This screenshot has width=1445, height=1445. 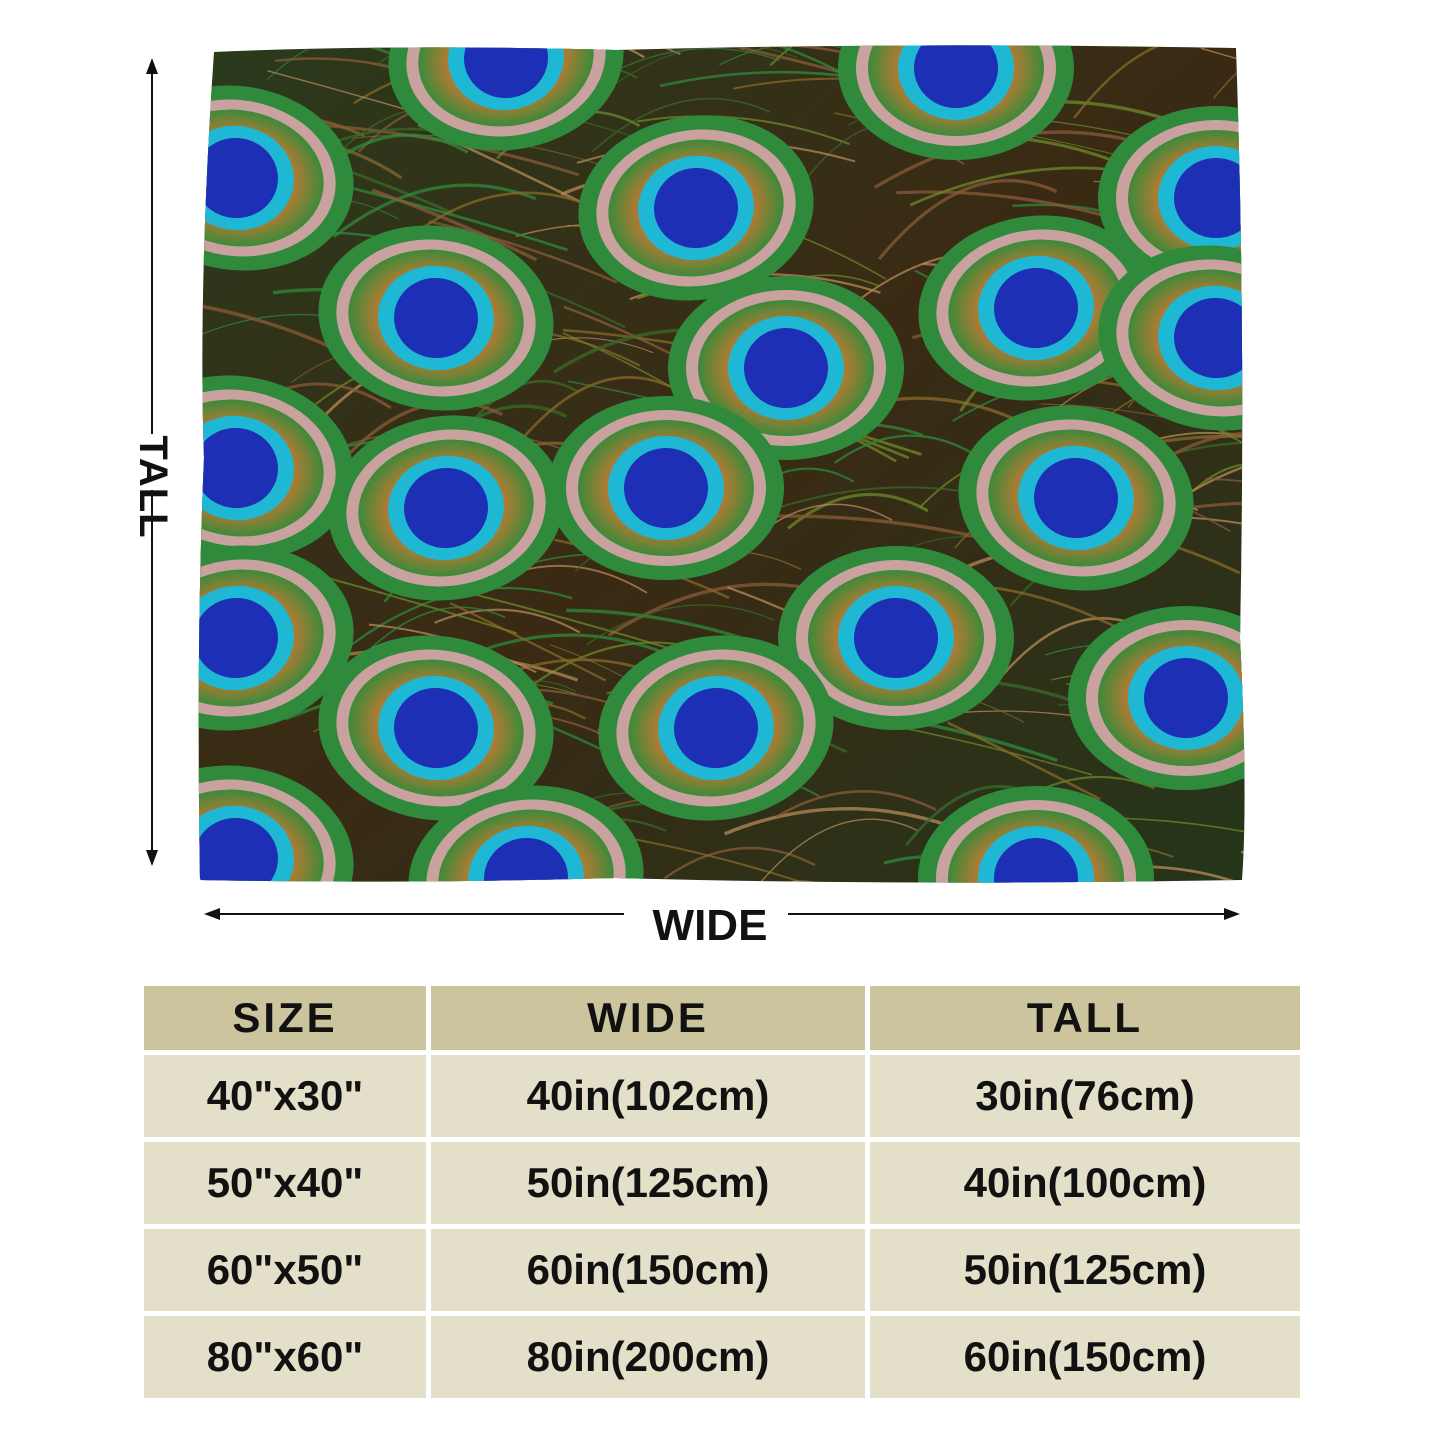 What do you see at coordinates (285, 1018) in the screenshot?
I see `header-size: SIZE` at bounding box center [285, 1018].